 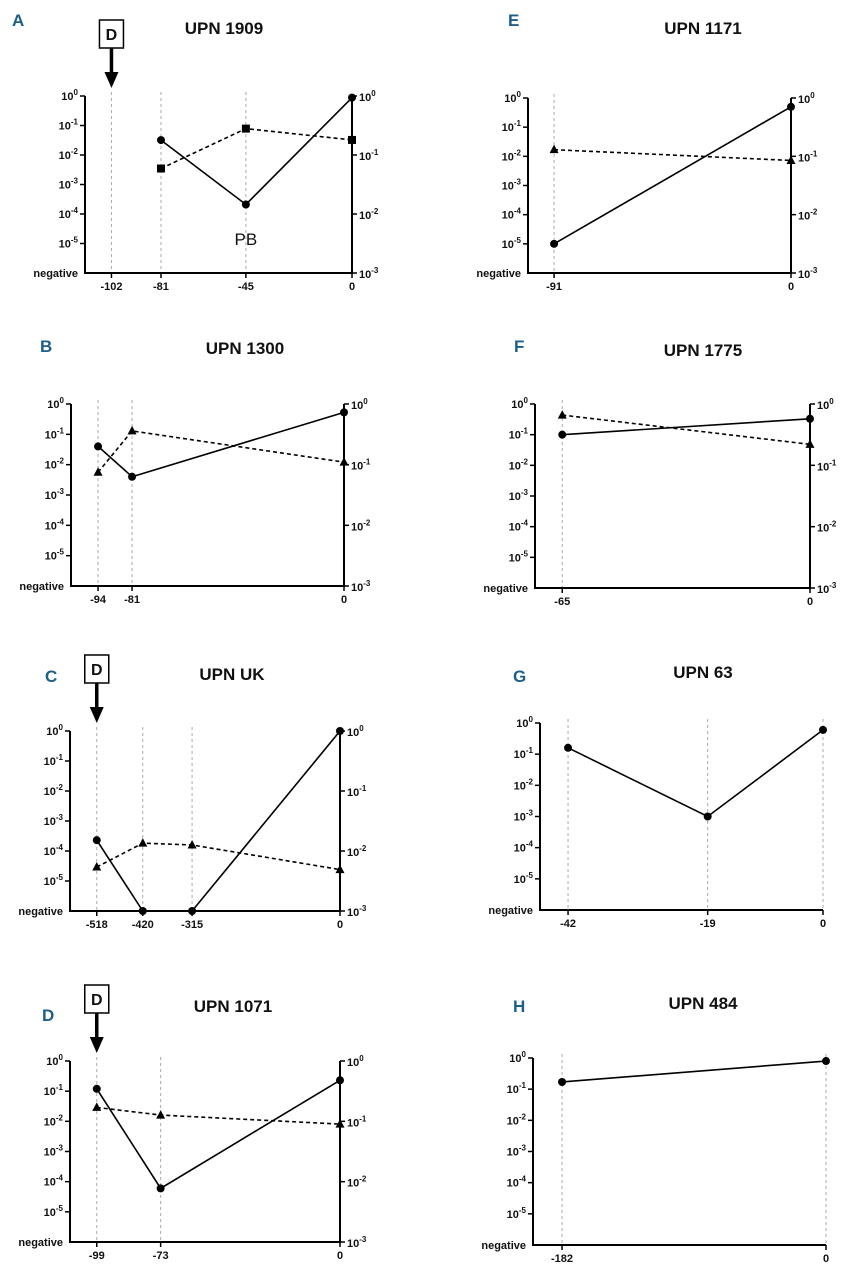 I want to click on panel-letter: E, so click(x=513, y=20).